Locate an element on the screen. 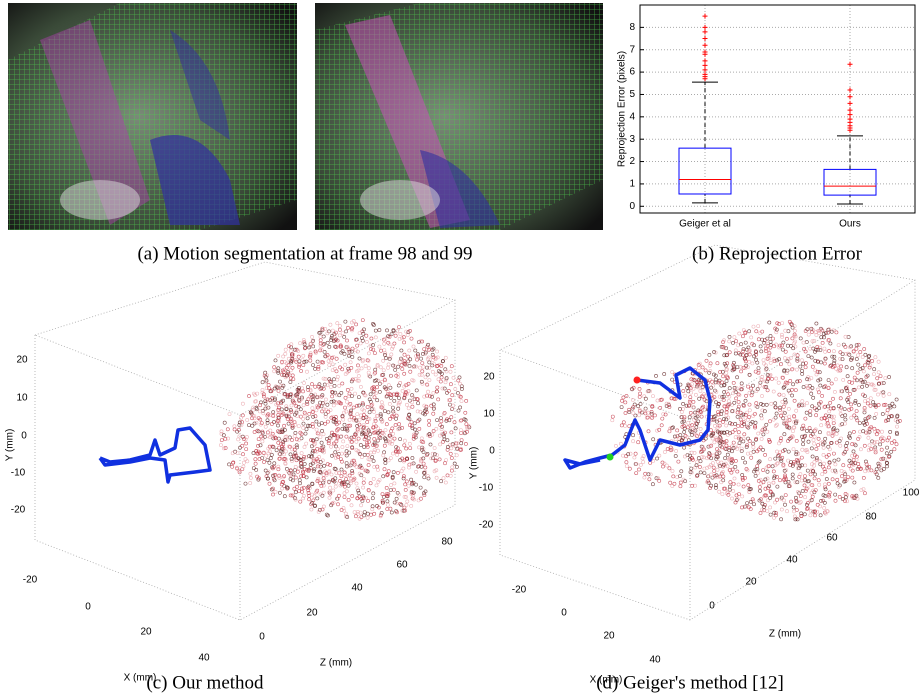 This screenshot has height=696, width=922. y-tick-label: 0 is located at coordinates (632, 206).